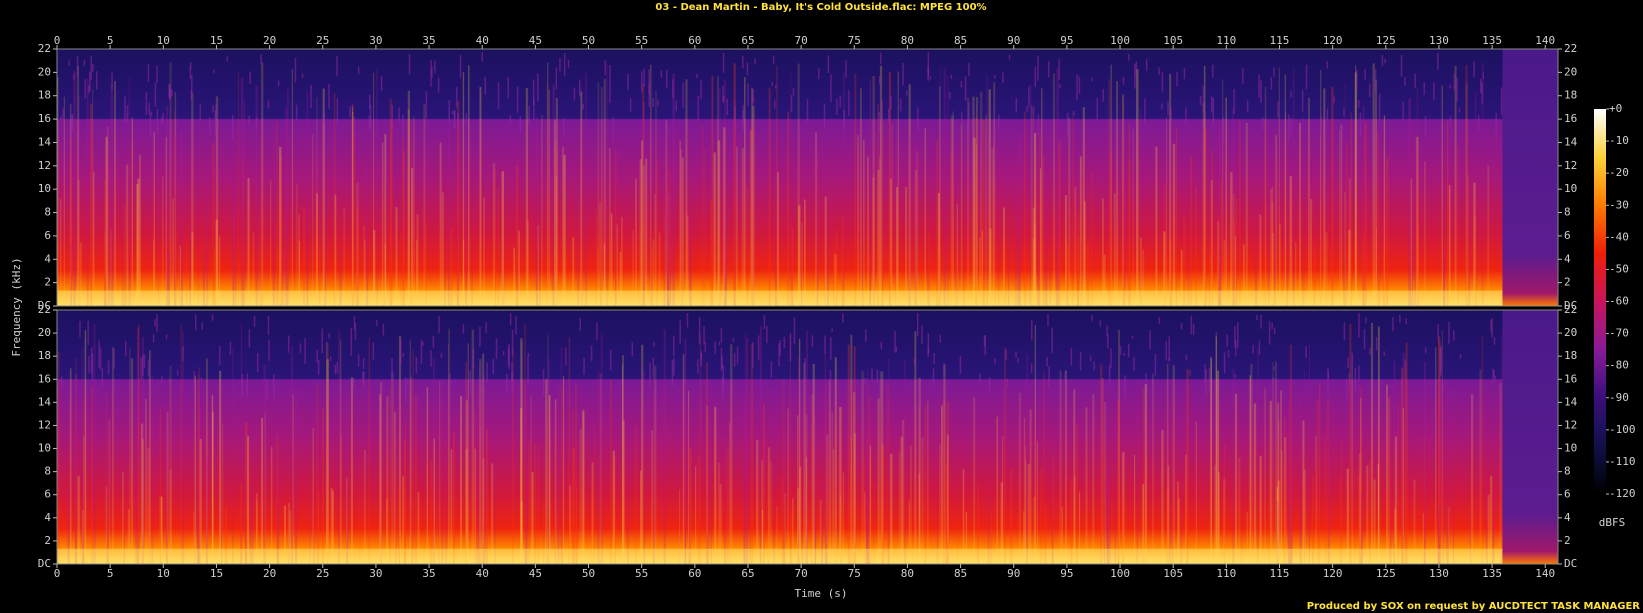  Describe the element at coordinates (780, 298) in the screenshot. I see `bass-band` at that location.